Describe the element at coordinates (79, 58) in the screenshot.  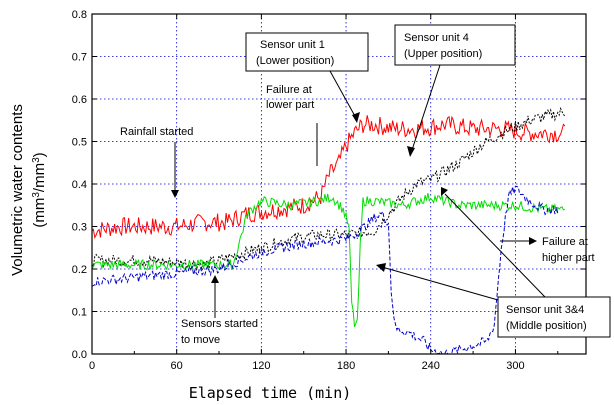
I see `y-tick-label: 0.7` at that location.